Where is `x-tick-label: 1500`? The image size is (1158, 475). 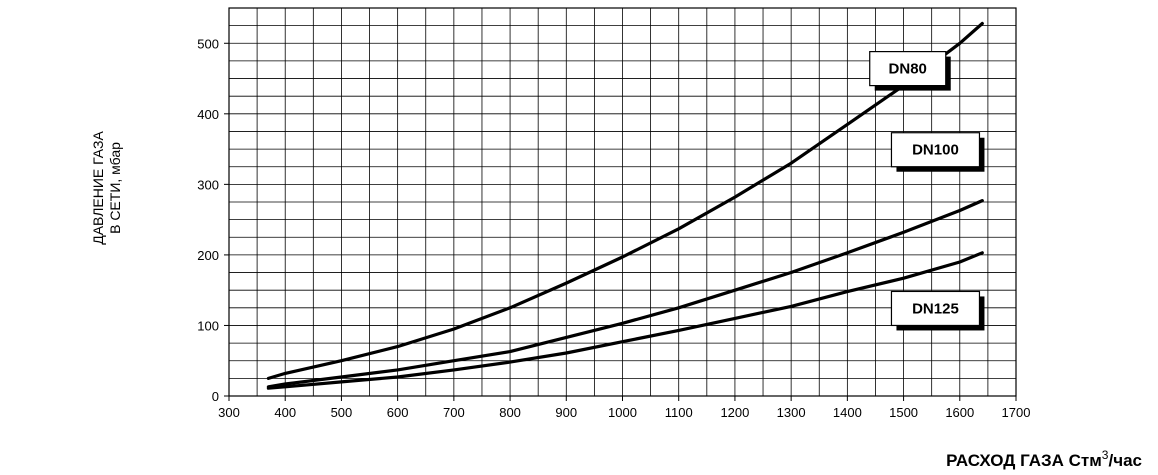 x-tick-label: 1500 is located at coordinates (903, 412).